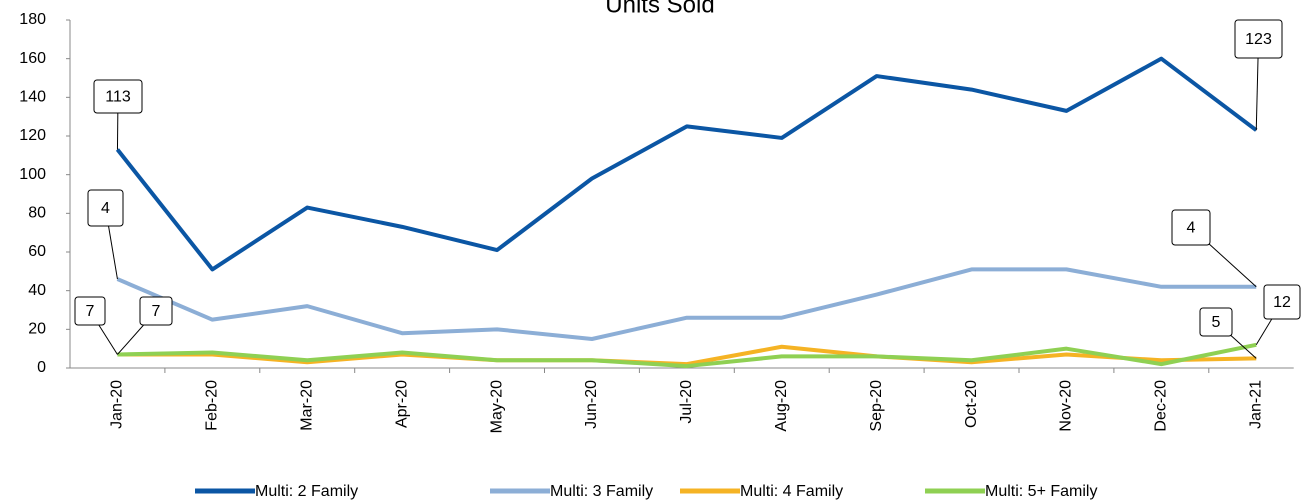 The height and width of the screenshot is (502, 1302). I want to click on y-tick-label: 20, so click(37, 329).